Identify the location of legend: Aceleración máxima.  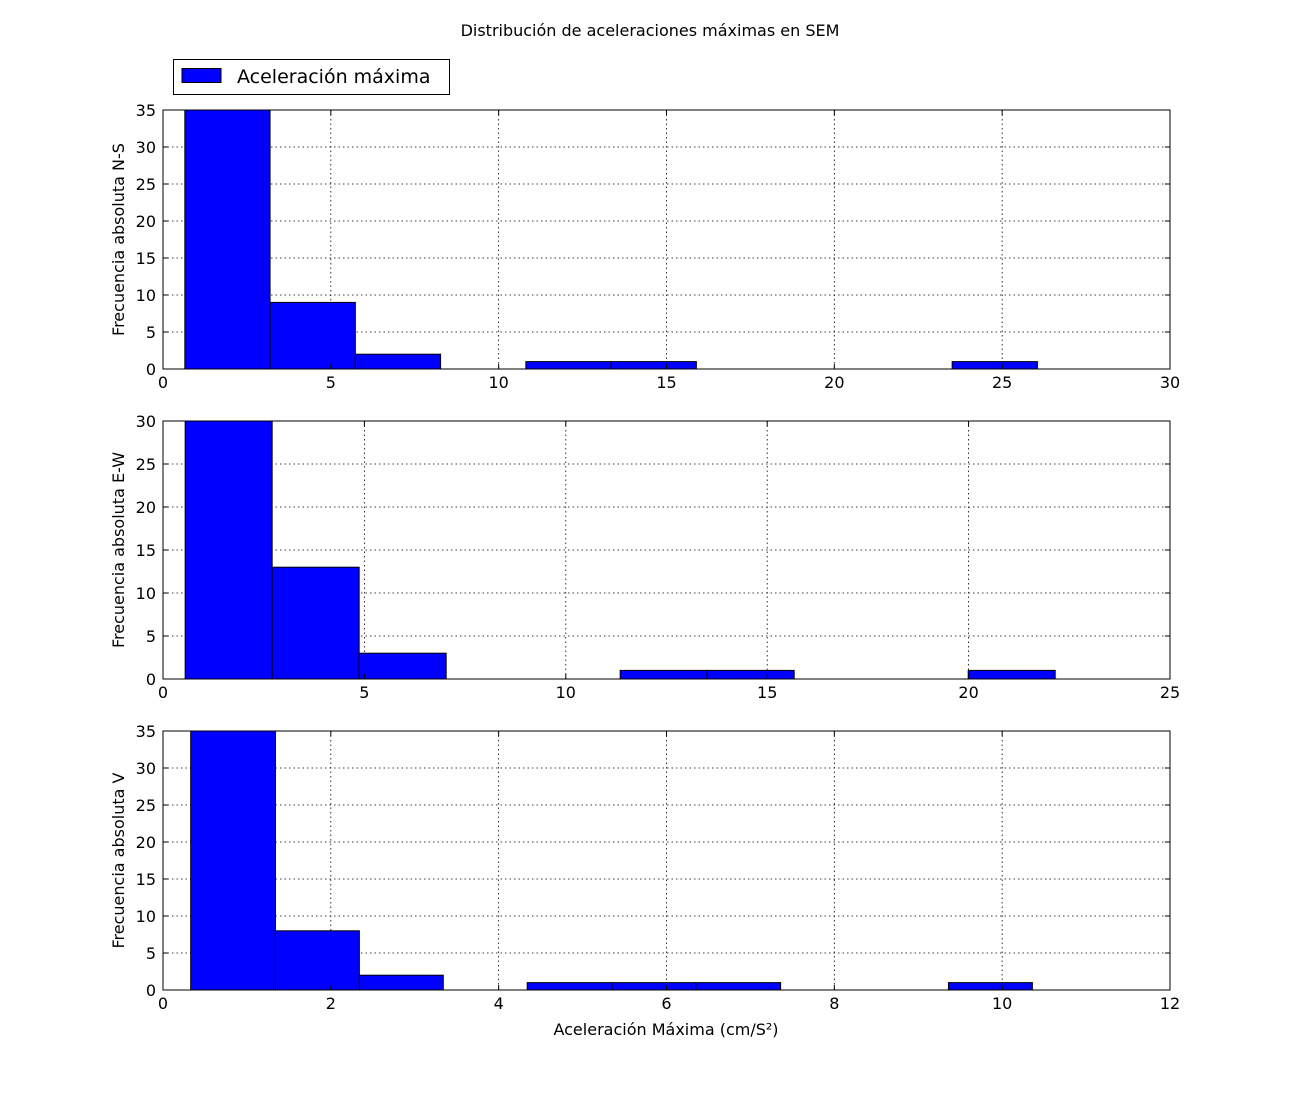
(311, 77).